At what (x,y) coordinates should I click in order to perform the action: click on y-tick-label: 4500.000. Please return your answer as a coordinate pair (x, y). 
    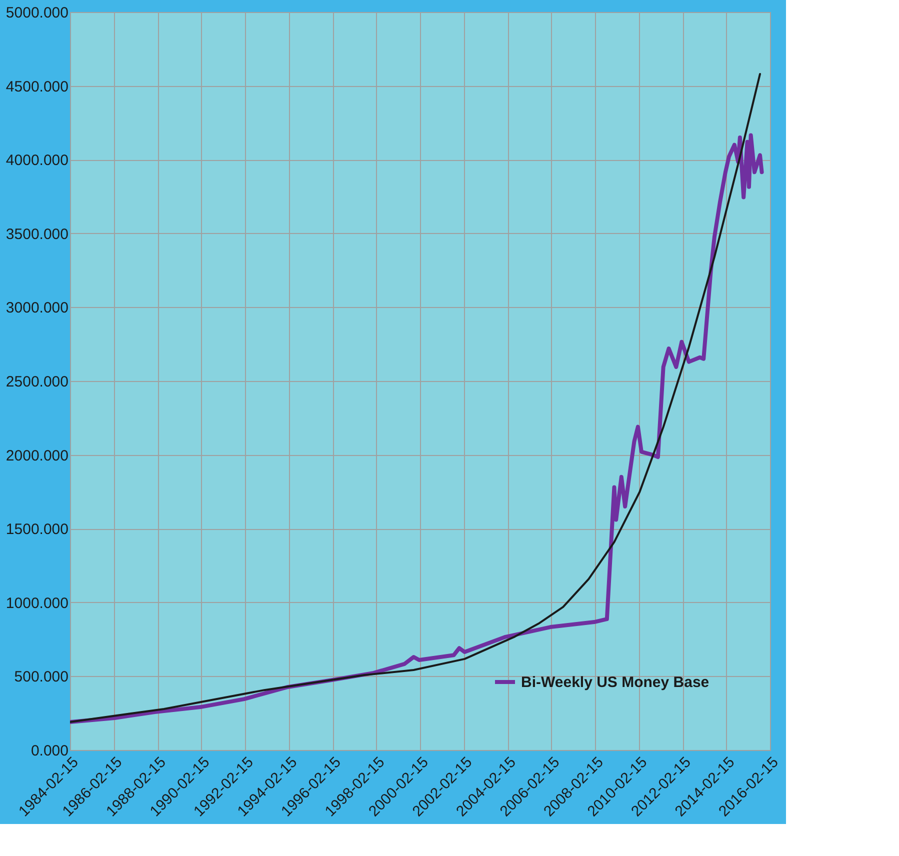
    Looking at the image, I should click on (37, 87).